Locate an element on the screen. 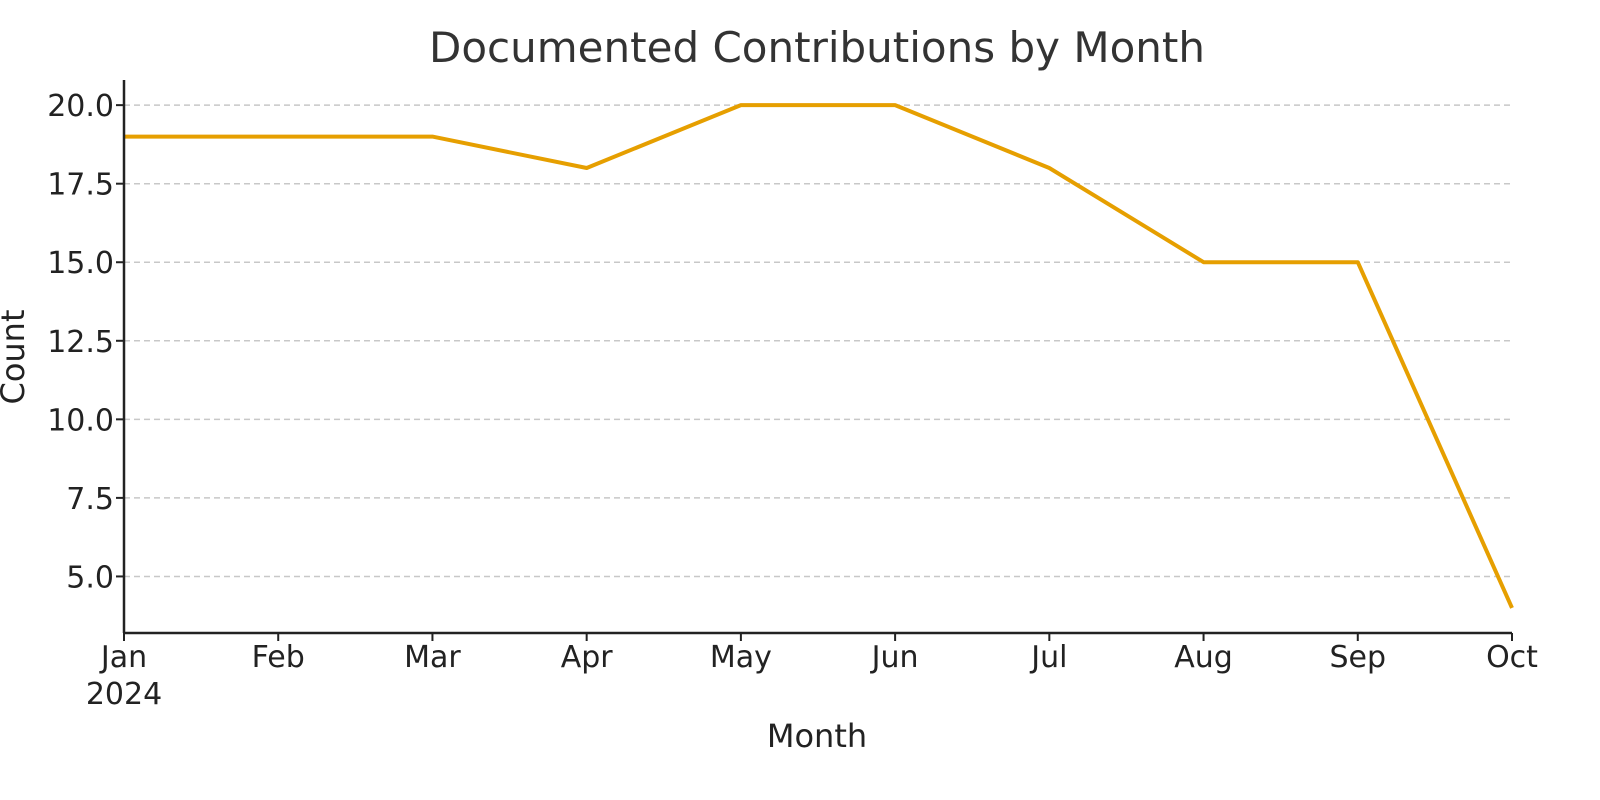 This screenshot has width=1600, height=800. x-tick-label: Mar is located at coordinates (432, 657).